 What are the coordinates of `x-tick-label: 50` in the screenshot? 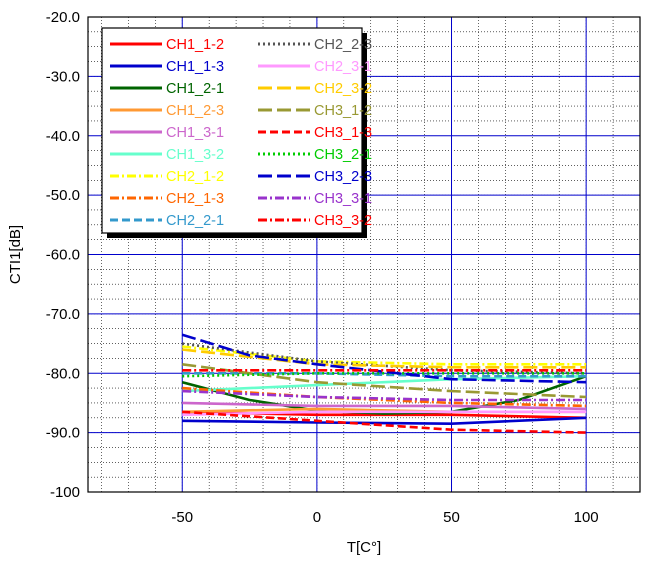 It's located at (451, 517).